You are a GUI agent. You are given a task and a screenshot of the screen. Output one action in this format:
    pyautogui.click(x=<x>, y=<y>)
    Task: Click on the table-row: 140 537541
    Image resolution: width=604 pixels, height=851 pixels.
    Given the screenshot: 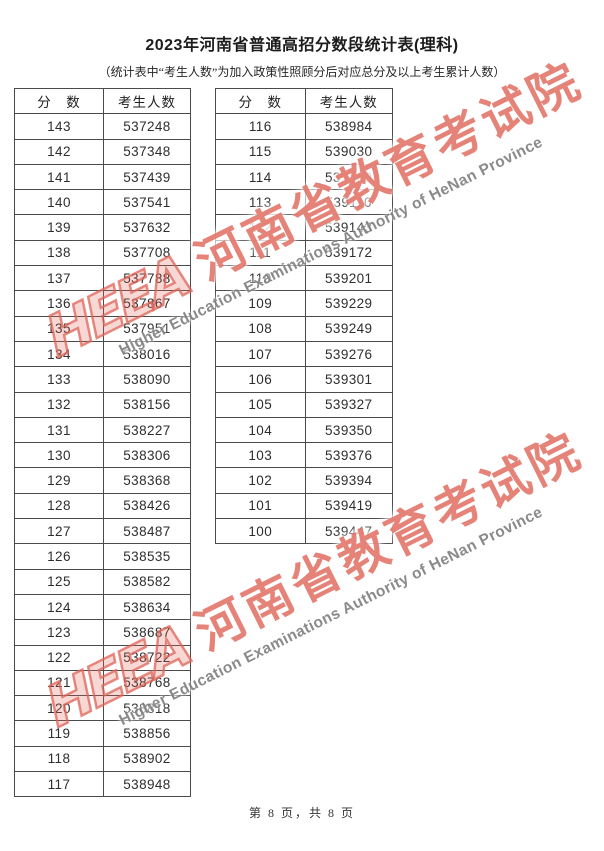 What is the action you would take?
    pyautogui.click(x=102, y=202)
    